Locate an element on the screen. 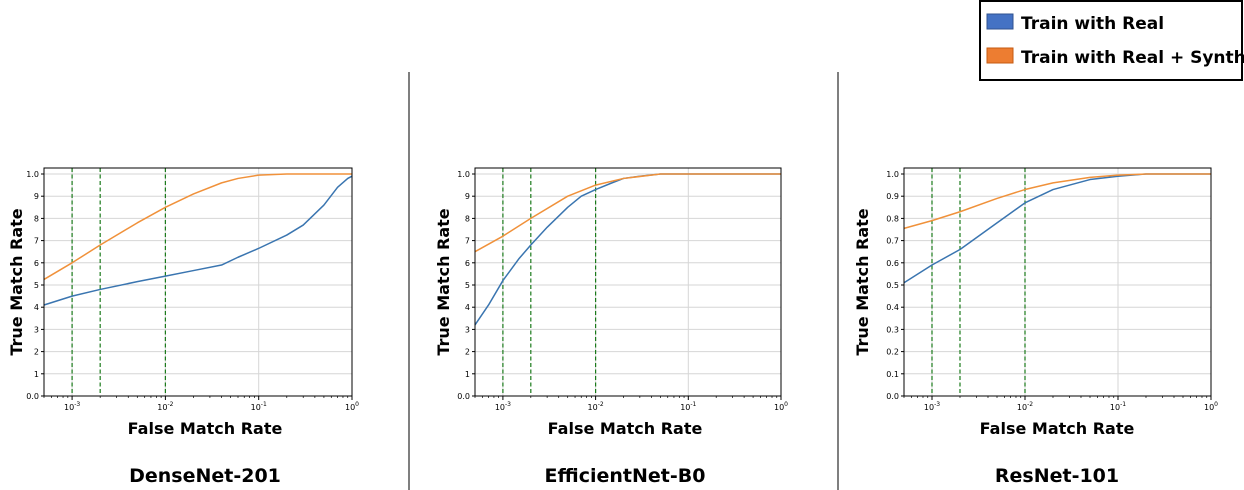  y-tick-label: 0.3 is located at coordinates (892, 329).